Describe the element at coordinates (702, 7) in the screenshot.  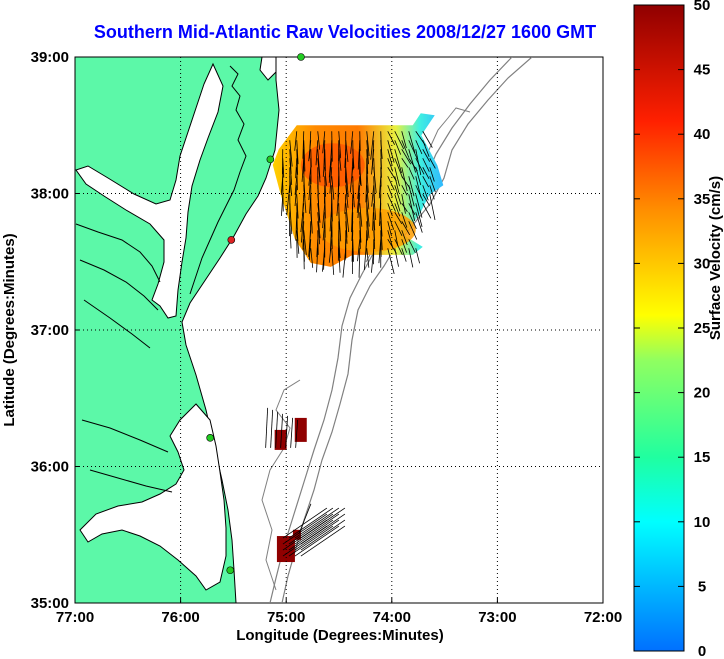
I see `colorbar-tick-label: 50` at that location.